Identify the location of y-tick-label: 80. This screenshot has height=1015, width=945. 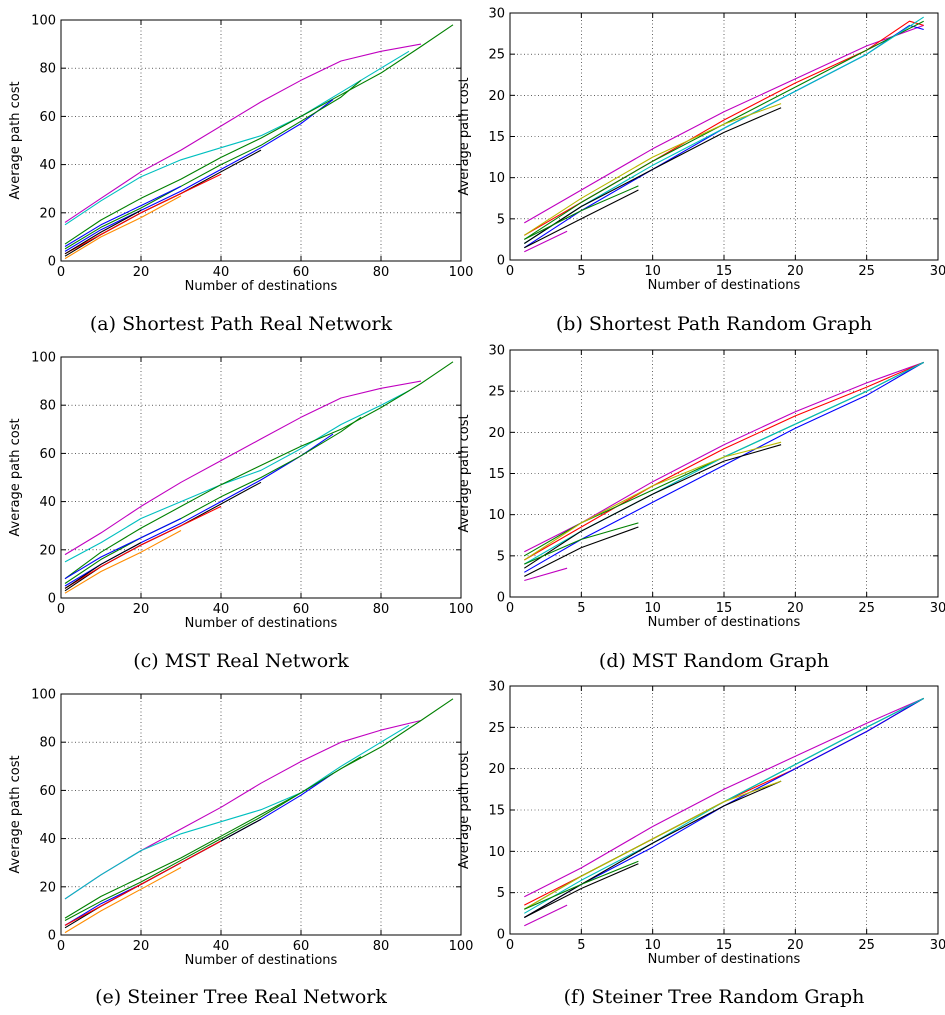
(47, 69).